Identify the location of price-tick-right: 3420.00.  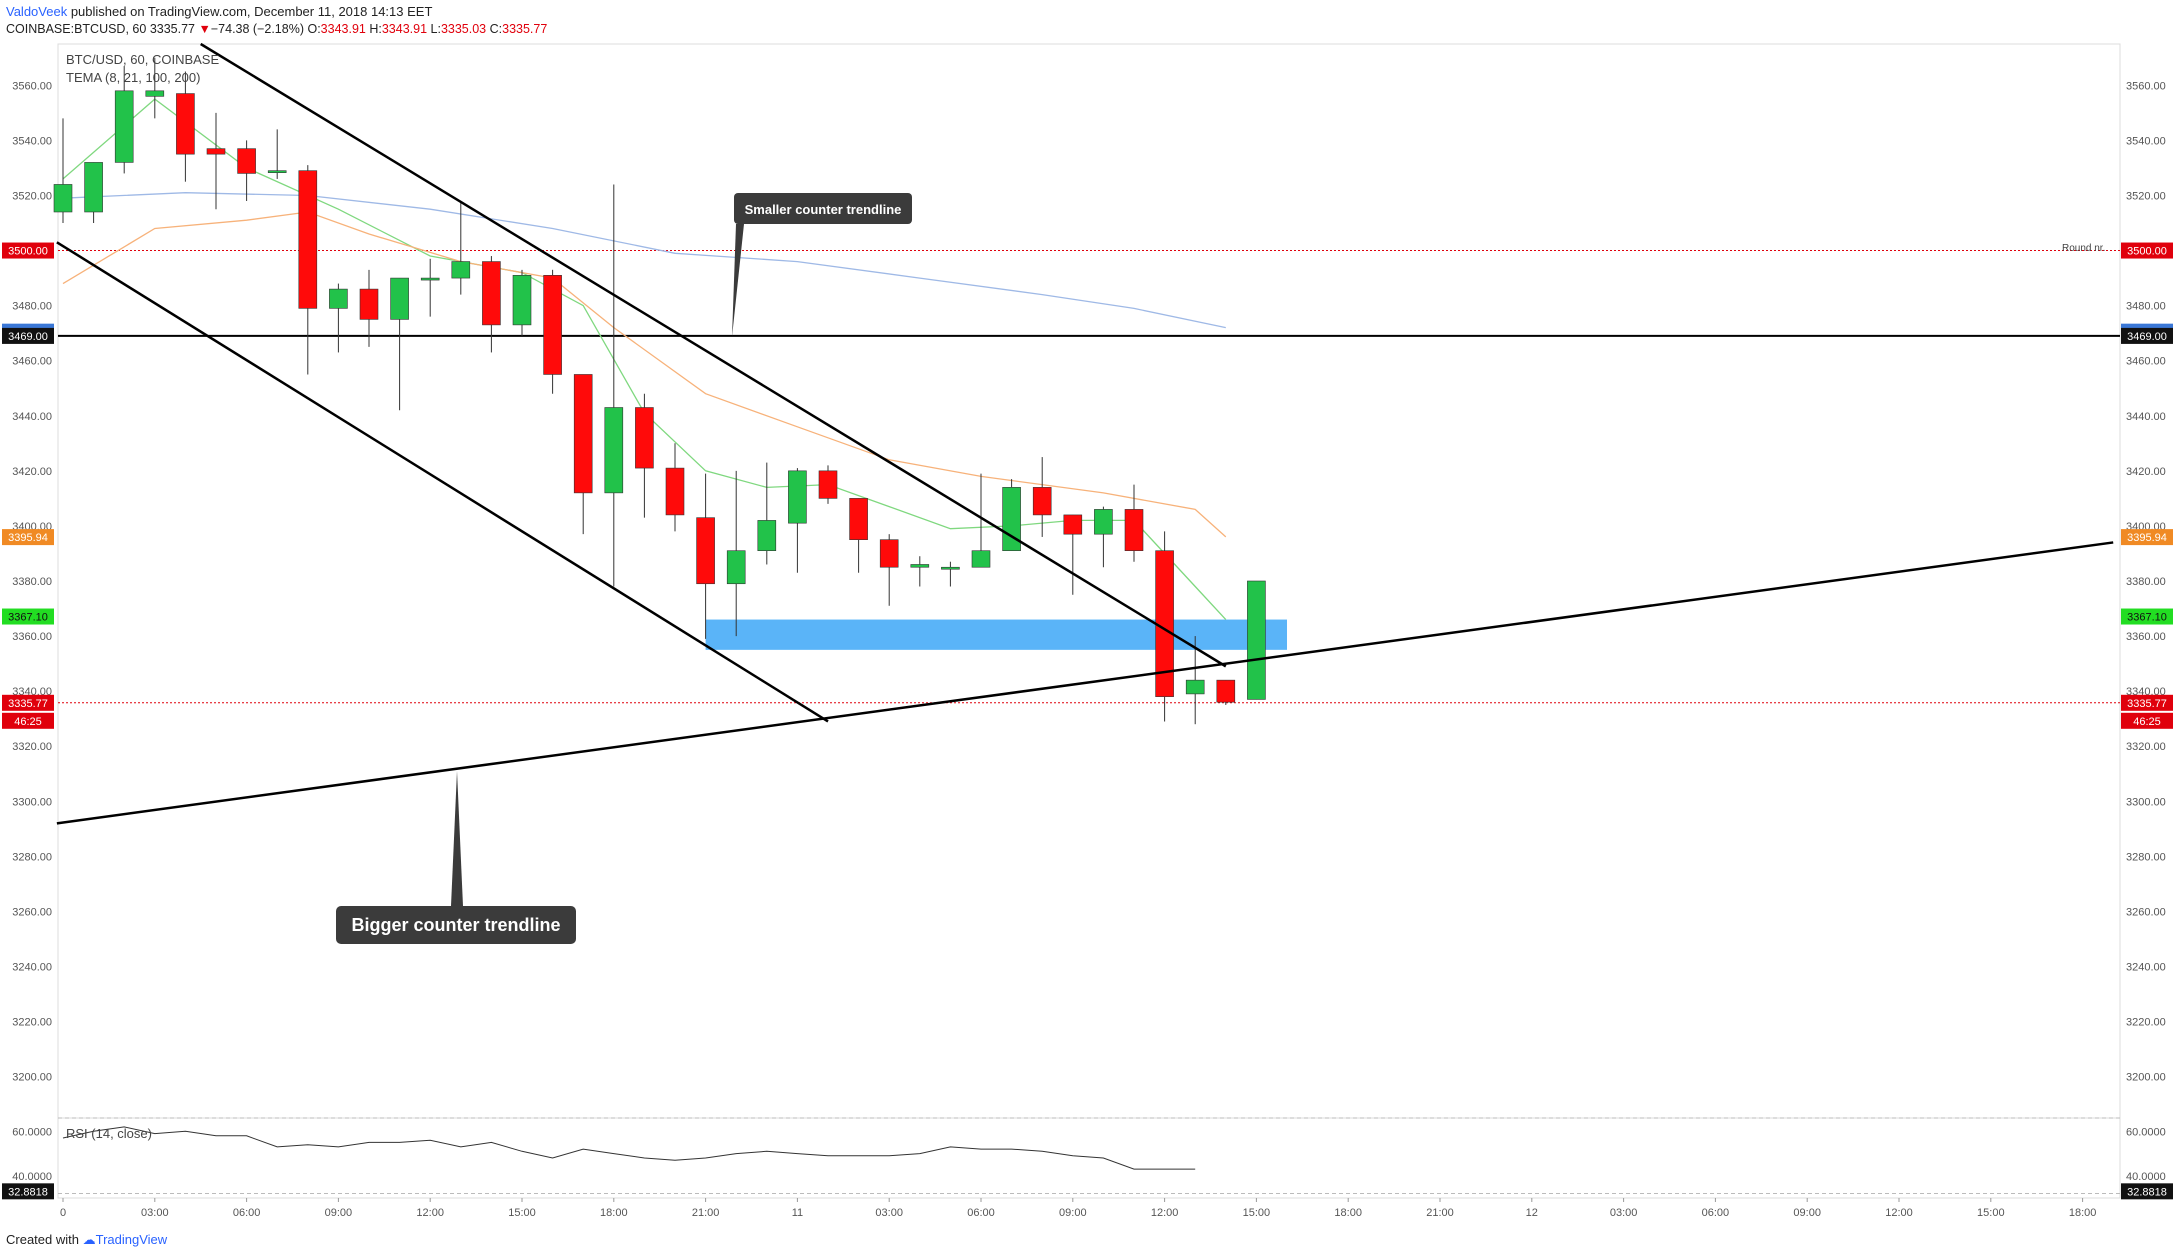
(2146, 472).